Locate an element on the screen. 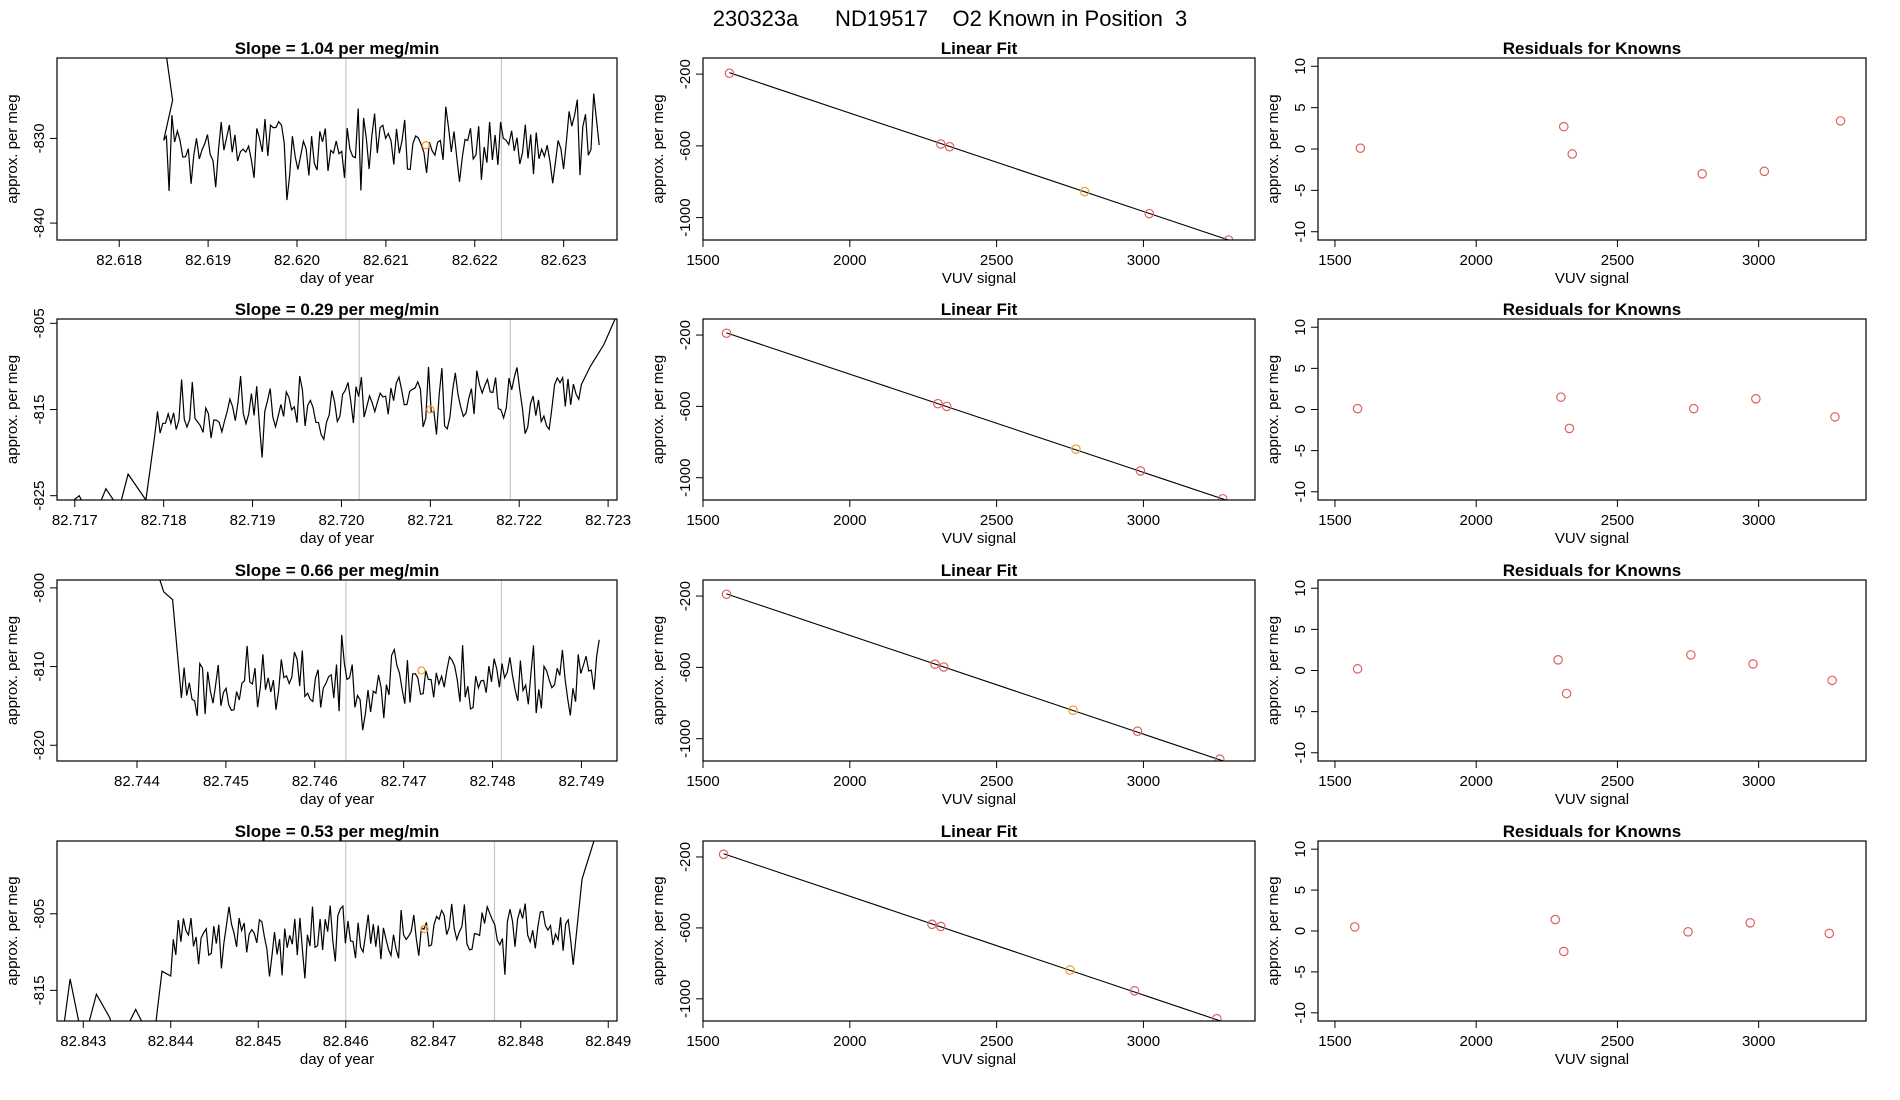 This screenshot has height=1100, width=1900. x-tick-label: 82.847 is located at coordinates (433, 1041).